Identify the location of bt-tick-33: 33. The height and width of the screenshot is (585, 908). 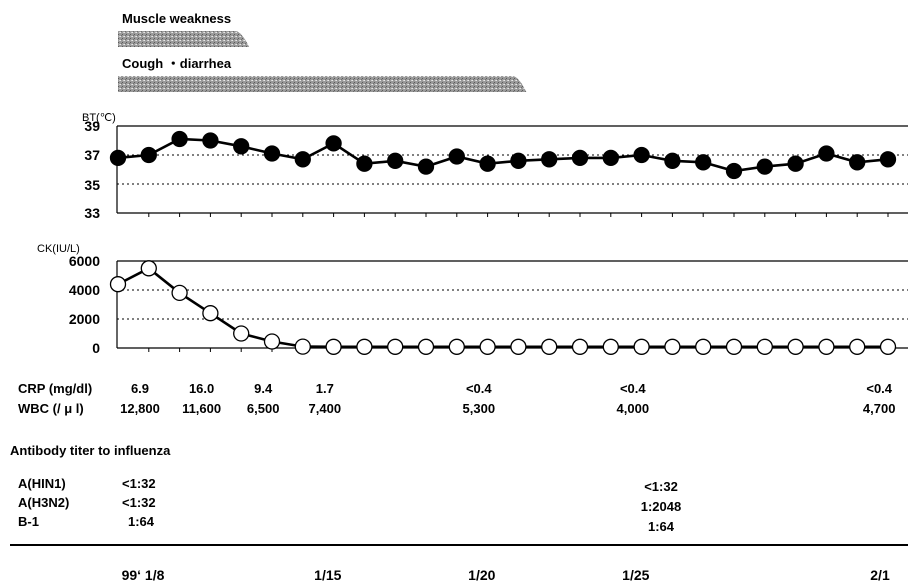
(92, 213).